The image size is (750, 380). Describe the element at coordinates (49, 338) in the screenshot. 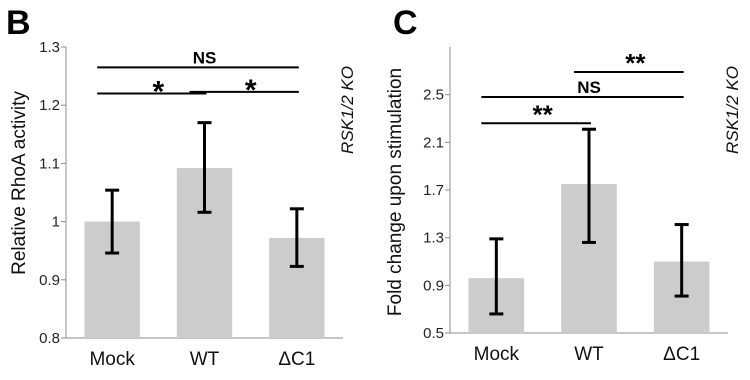

I see `y-tick-label: 0.8` at that location.